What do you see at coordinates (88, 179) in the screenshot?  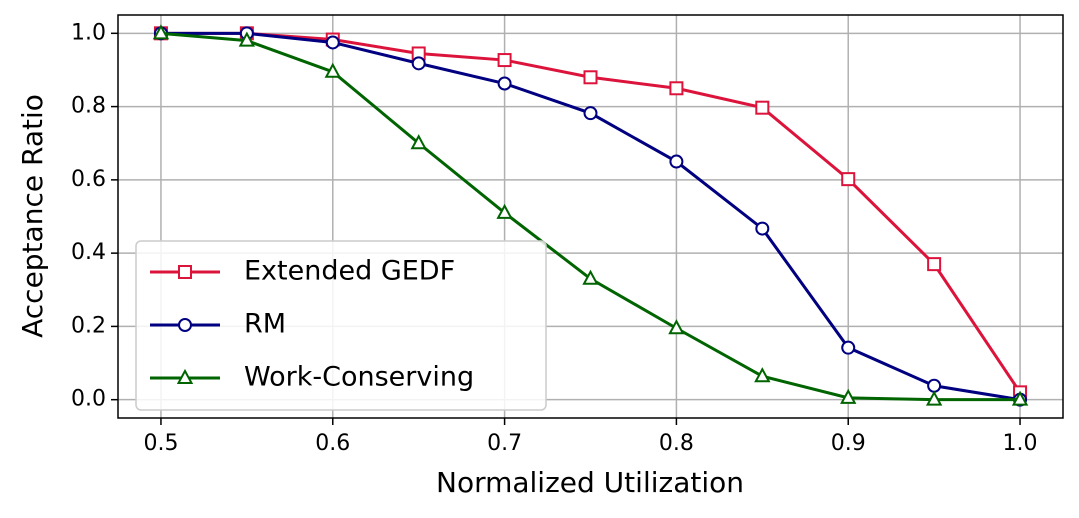 I see `y-tick-label: 0.6` at bounding box center [88, 179].